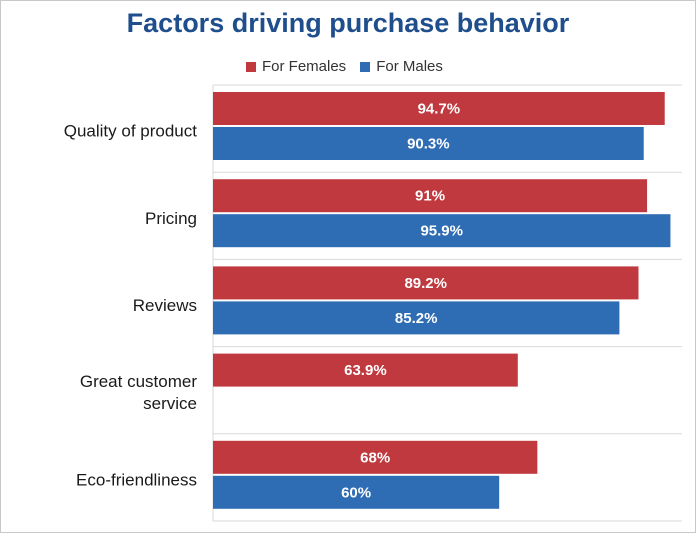 The width and height of the screenshot is (696, 533). I want to click on bar-value-label: 63.9%, so click(365, 370).